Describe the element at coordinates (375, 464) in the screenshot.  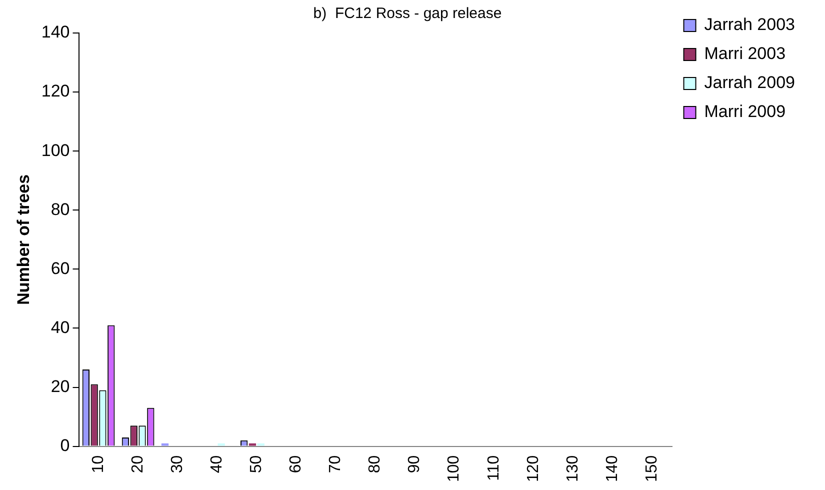
I see `x-tick-label: 80` at that location.